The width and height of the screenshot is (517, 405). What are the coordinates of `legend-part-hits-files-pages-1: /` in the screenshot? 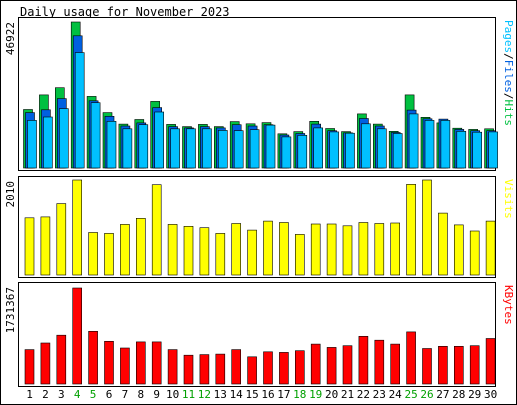 It's located at (508, 56).